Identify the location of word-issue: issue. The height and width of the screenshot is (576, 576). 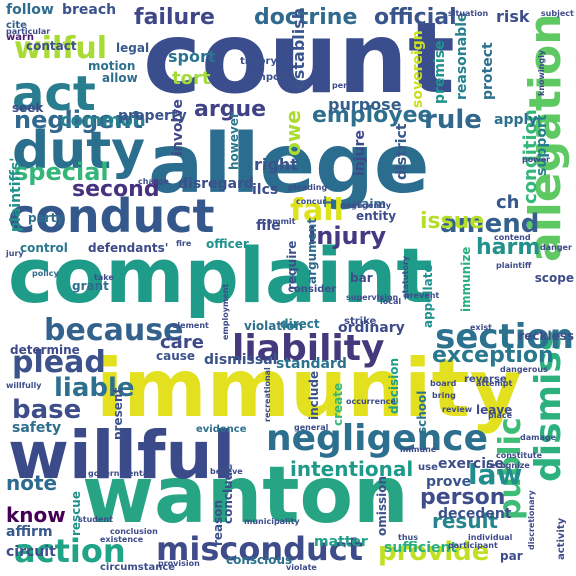
(452, 221).